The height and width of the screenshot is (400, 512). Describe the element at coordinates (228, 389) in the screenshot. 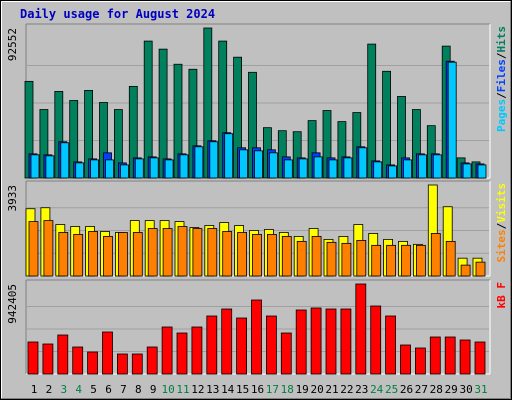

I see `x-tick-label: 14` at that location.